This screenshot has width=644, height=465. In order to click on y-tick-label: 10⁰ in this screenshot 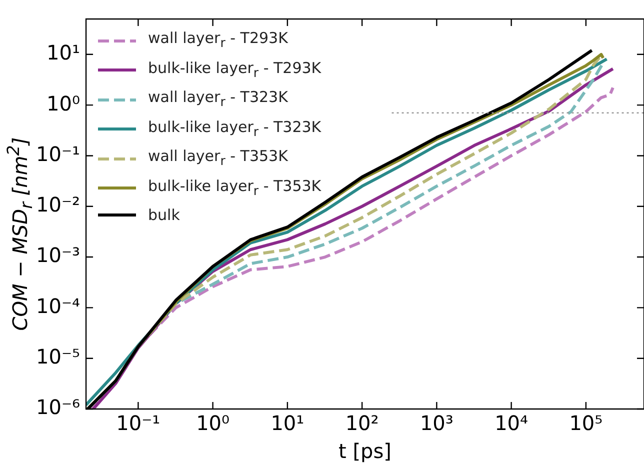, I will do `click(63, 103)`.